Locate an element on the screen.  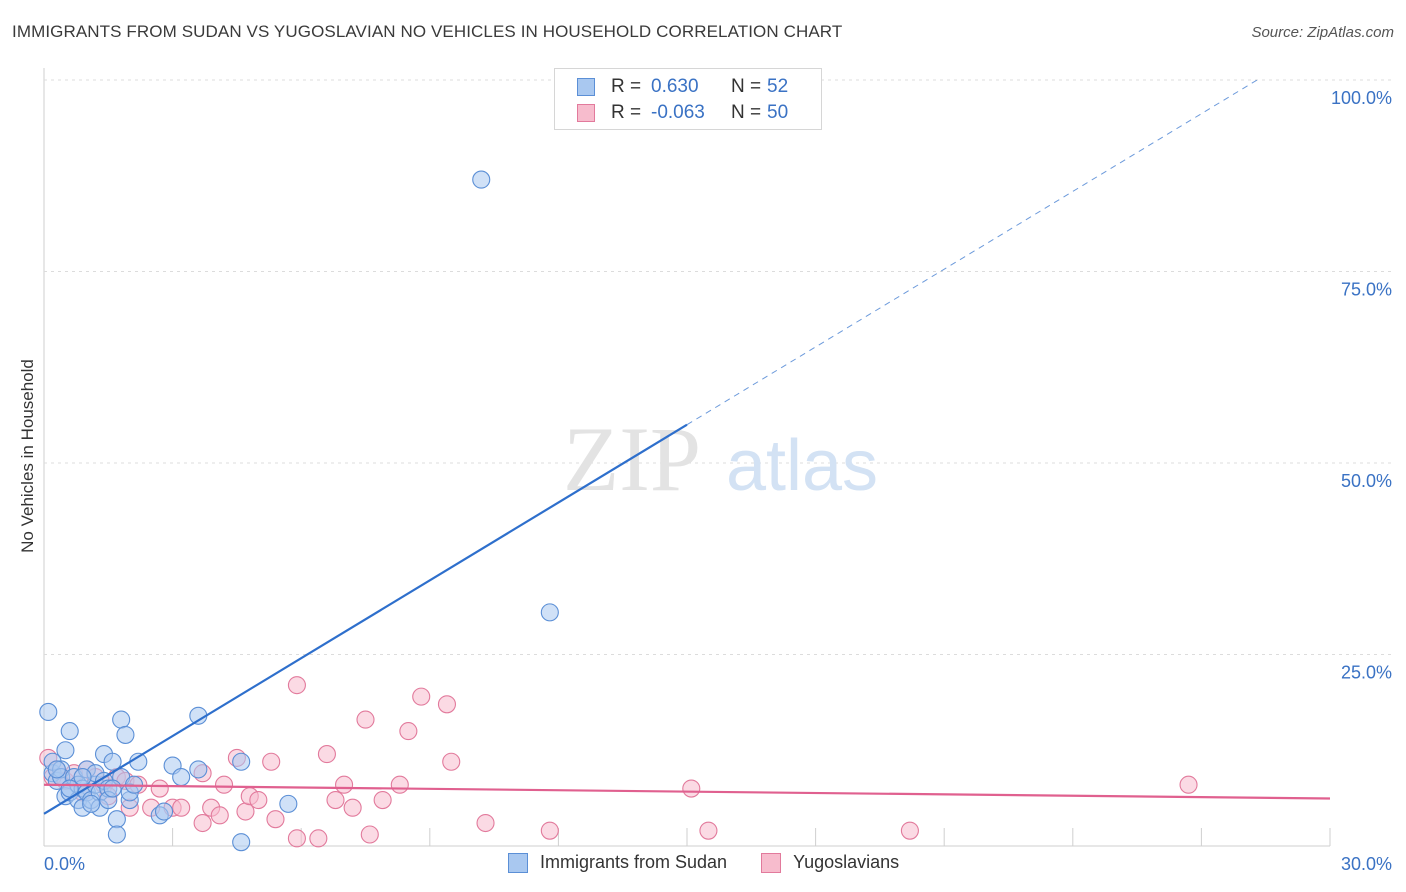
legend-item-sudan: Immigrants from Sudan is located at coordinates (617, 862).